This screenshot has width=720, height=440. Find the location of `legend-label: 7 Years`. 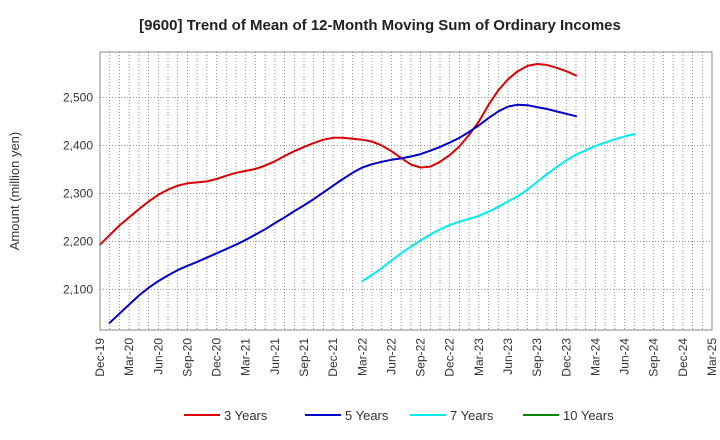

legend-label: 7 Years is located at coordinates (472, 415).